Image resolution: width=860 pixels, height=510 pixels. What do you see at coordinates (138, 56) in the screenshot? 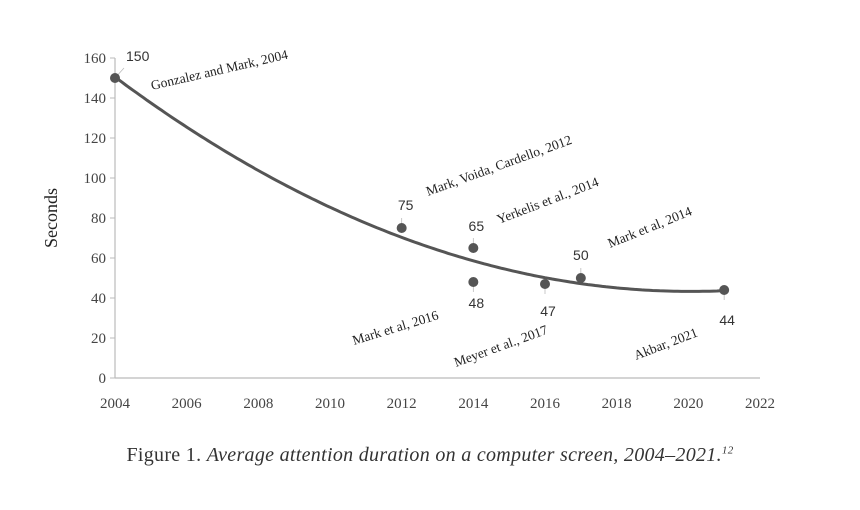
I see `data-label: 150` at bounding box center [138, 56].